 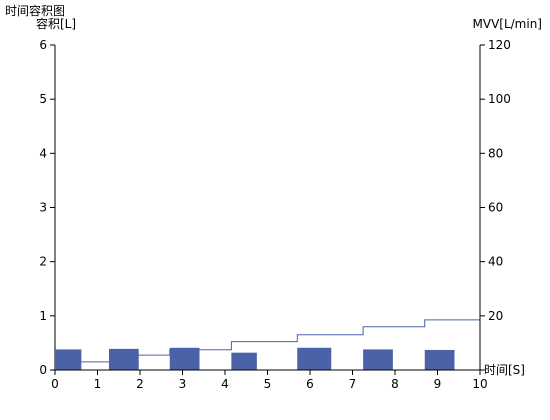 I want to click on x-tick-label-7: 7, so click(x=353, y=384).